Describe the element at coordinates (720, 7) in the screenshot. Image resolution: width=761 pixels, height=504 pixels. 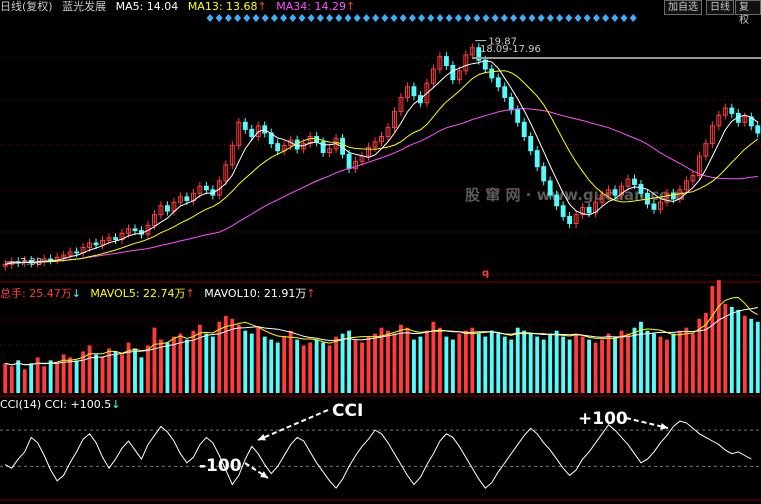
I see `period-button: 日线` at that location.